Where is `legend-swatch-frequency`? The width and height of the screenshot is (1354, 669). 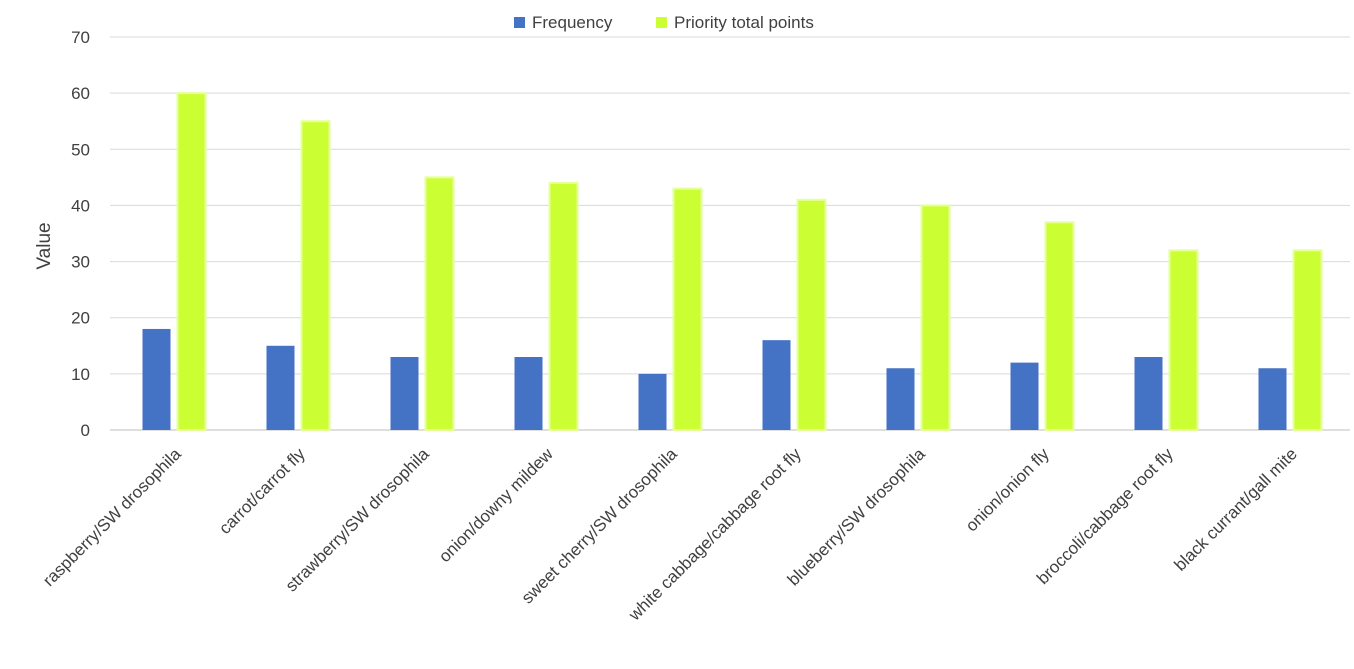 legend-swatch-frequency is located at coordinates (519, 22).